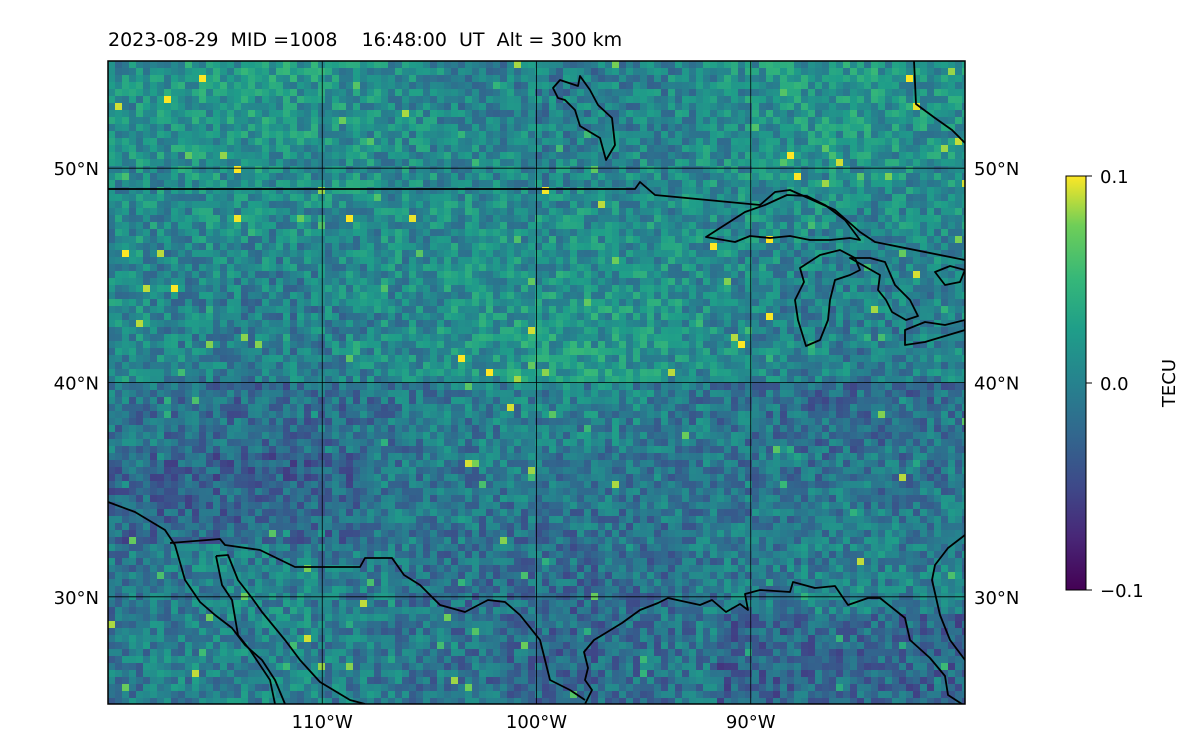 The width and height of the screenshot is (1200, 750). What do you see at coordinates (1122, 591) in the screenshot?
I see `colorbar-tick-label: −0.1` at bounding box center [1122, 591].